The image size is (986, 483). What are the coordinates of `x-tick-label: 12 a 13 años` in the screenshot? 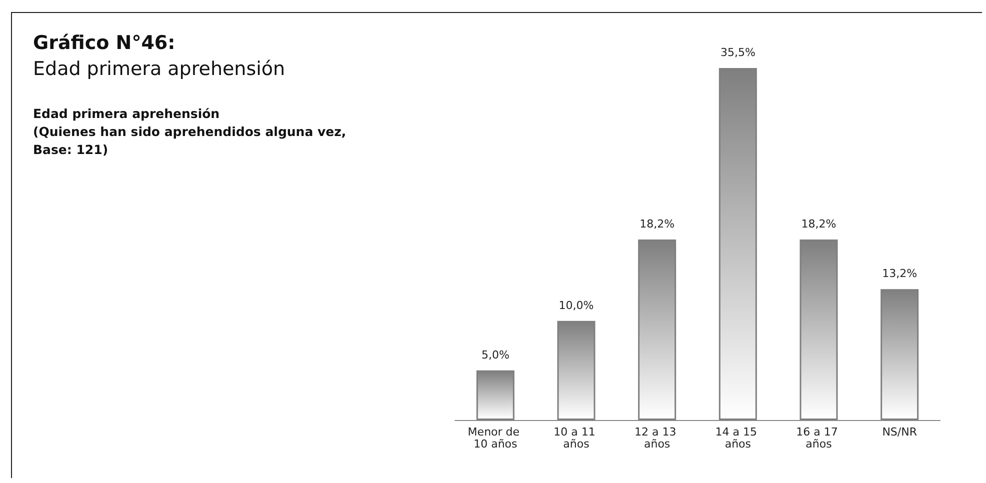 It's located at (657, 438).